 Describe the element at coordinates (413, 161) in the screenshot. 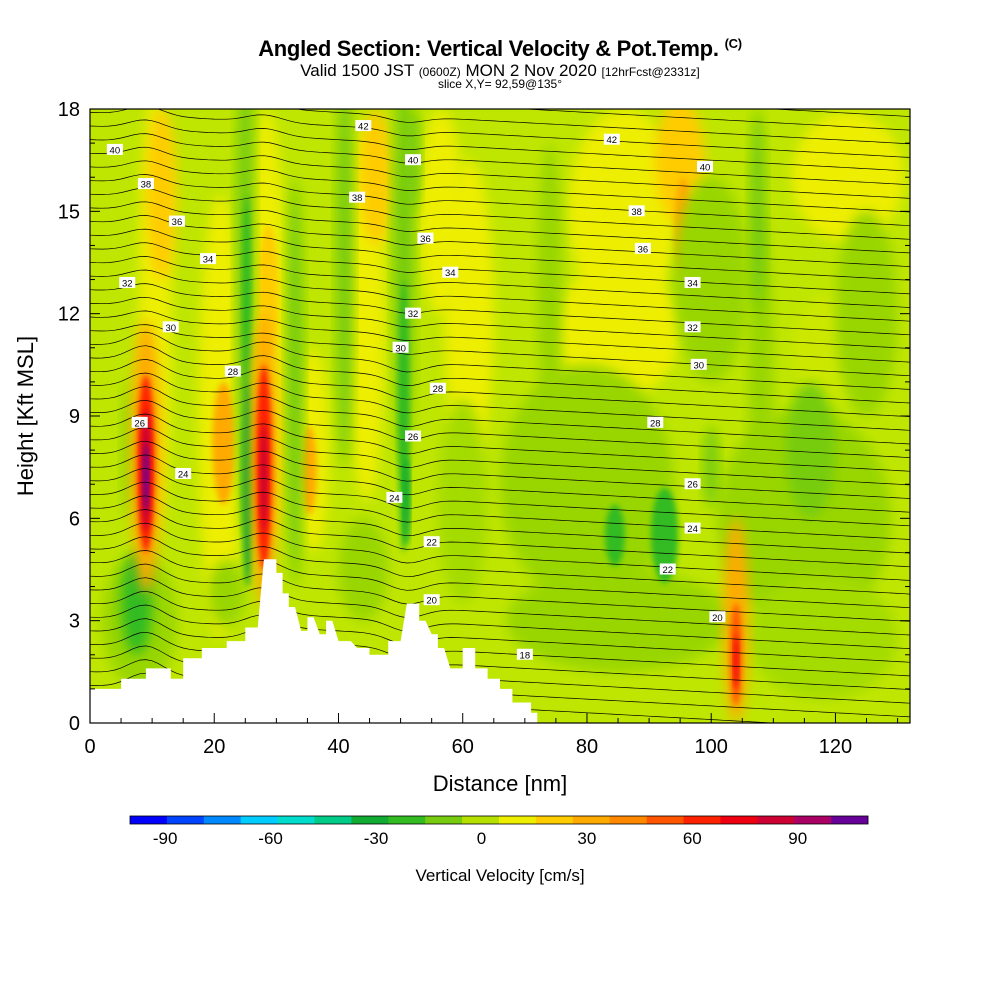

I see `theta-label-text: 40` at that location.